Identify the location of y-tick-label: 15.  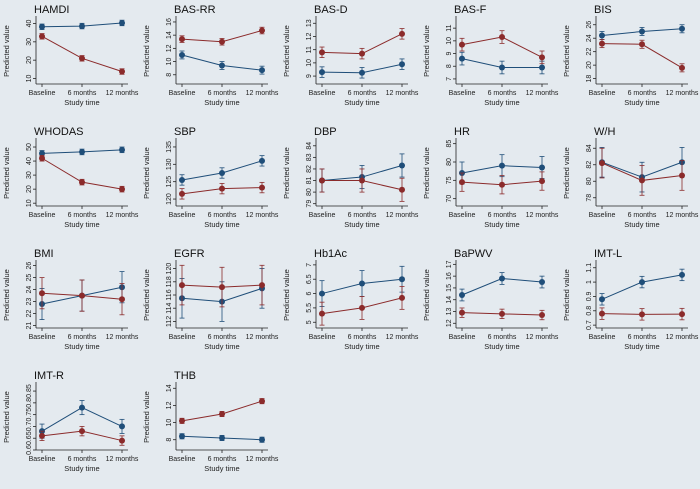
(449, 288).